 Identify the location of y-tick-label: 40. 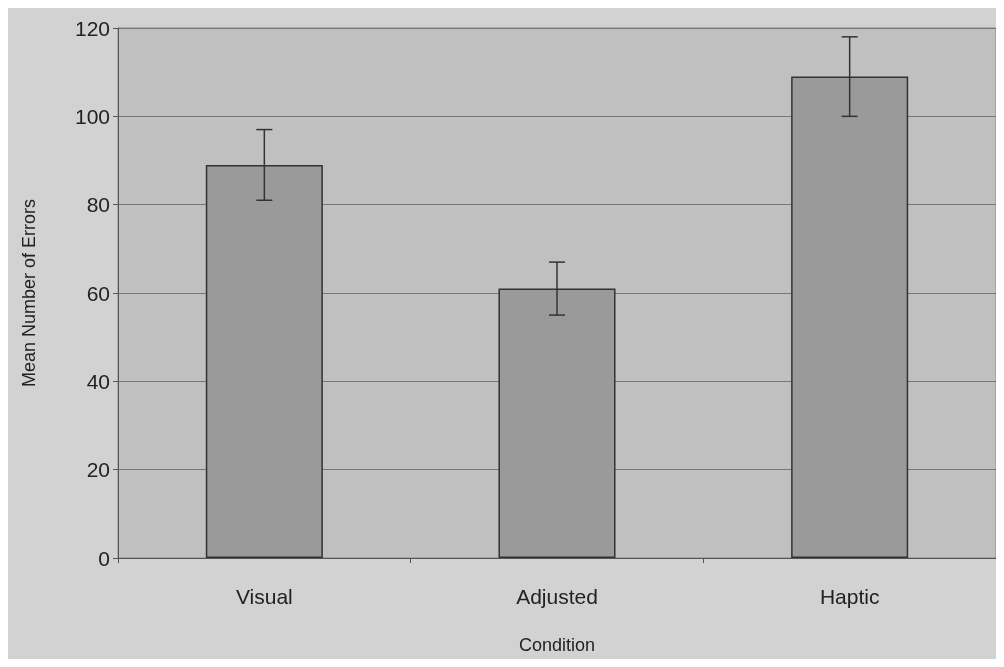
(98, 381).